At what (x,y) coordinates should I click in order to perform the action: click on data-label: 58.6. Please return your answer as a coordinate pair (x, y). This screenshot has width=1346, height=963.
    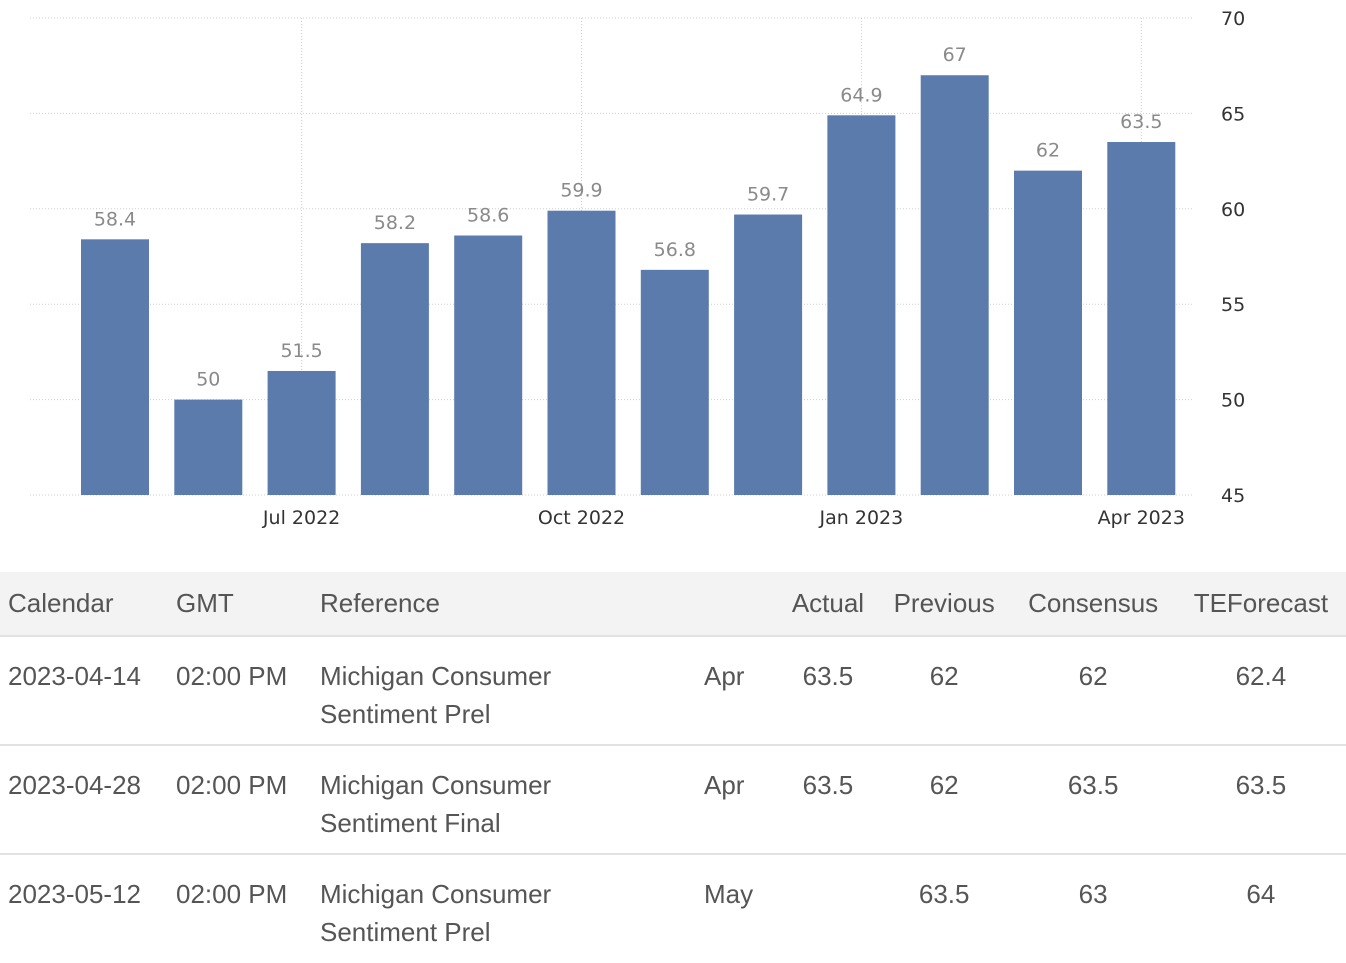
    Looking at the image, I should click on (488, 216).